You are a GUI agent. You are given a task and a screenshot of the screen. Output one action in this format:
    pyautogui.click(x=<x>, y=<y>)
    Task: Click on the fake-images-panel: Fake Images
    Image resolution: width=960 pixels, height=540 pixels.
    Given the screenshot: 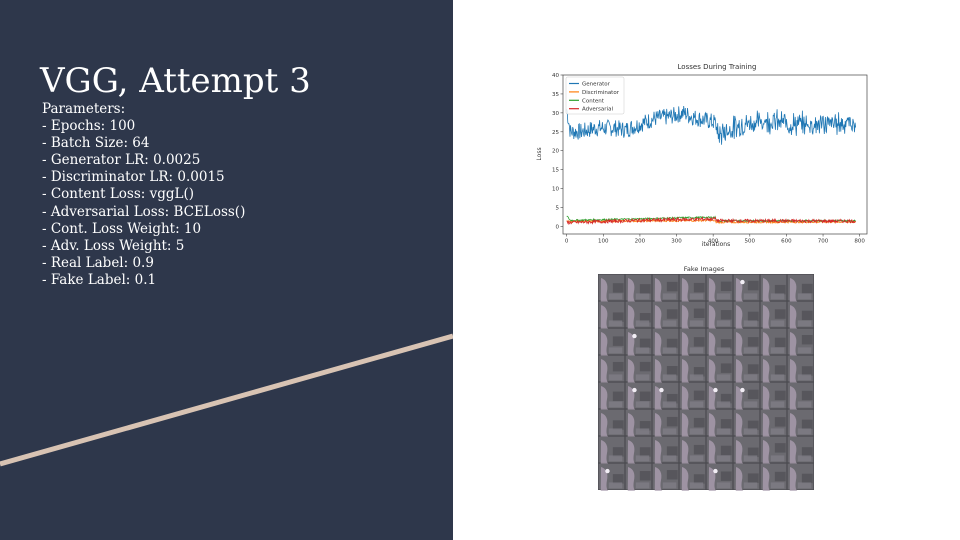 What is the action you would take?
    pyautogui.click(x=706, y=378)
    